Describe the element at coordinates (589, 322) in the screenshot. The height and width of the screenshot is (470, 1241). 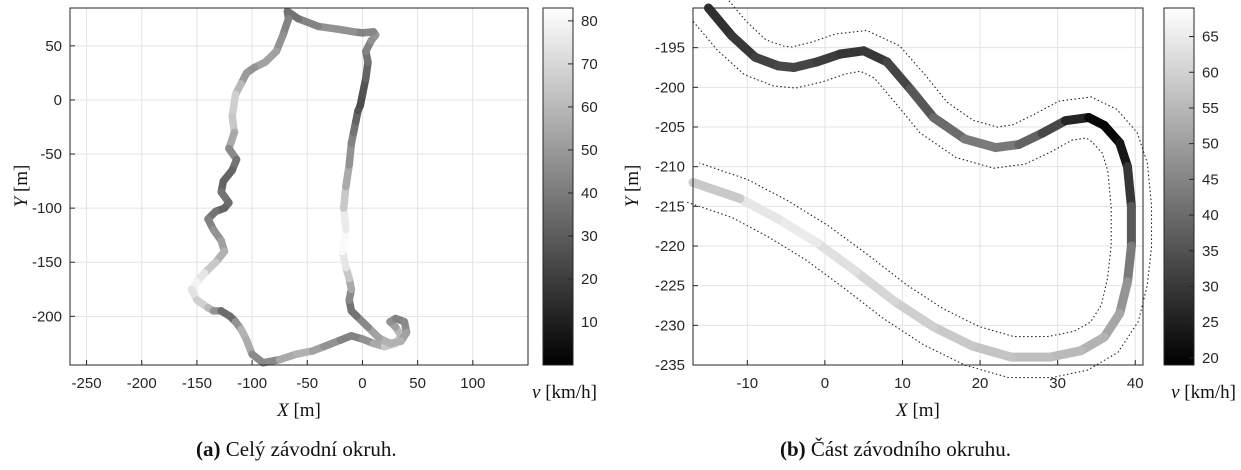
I see `colorbar-tick-label: 10` at that location.